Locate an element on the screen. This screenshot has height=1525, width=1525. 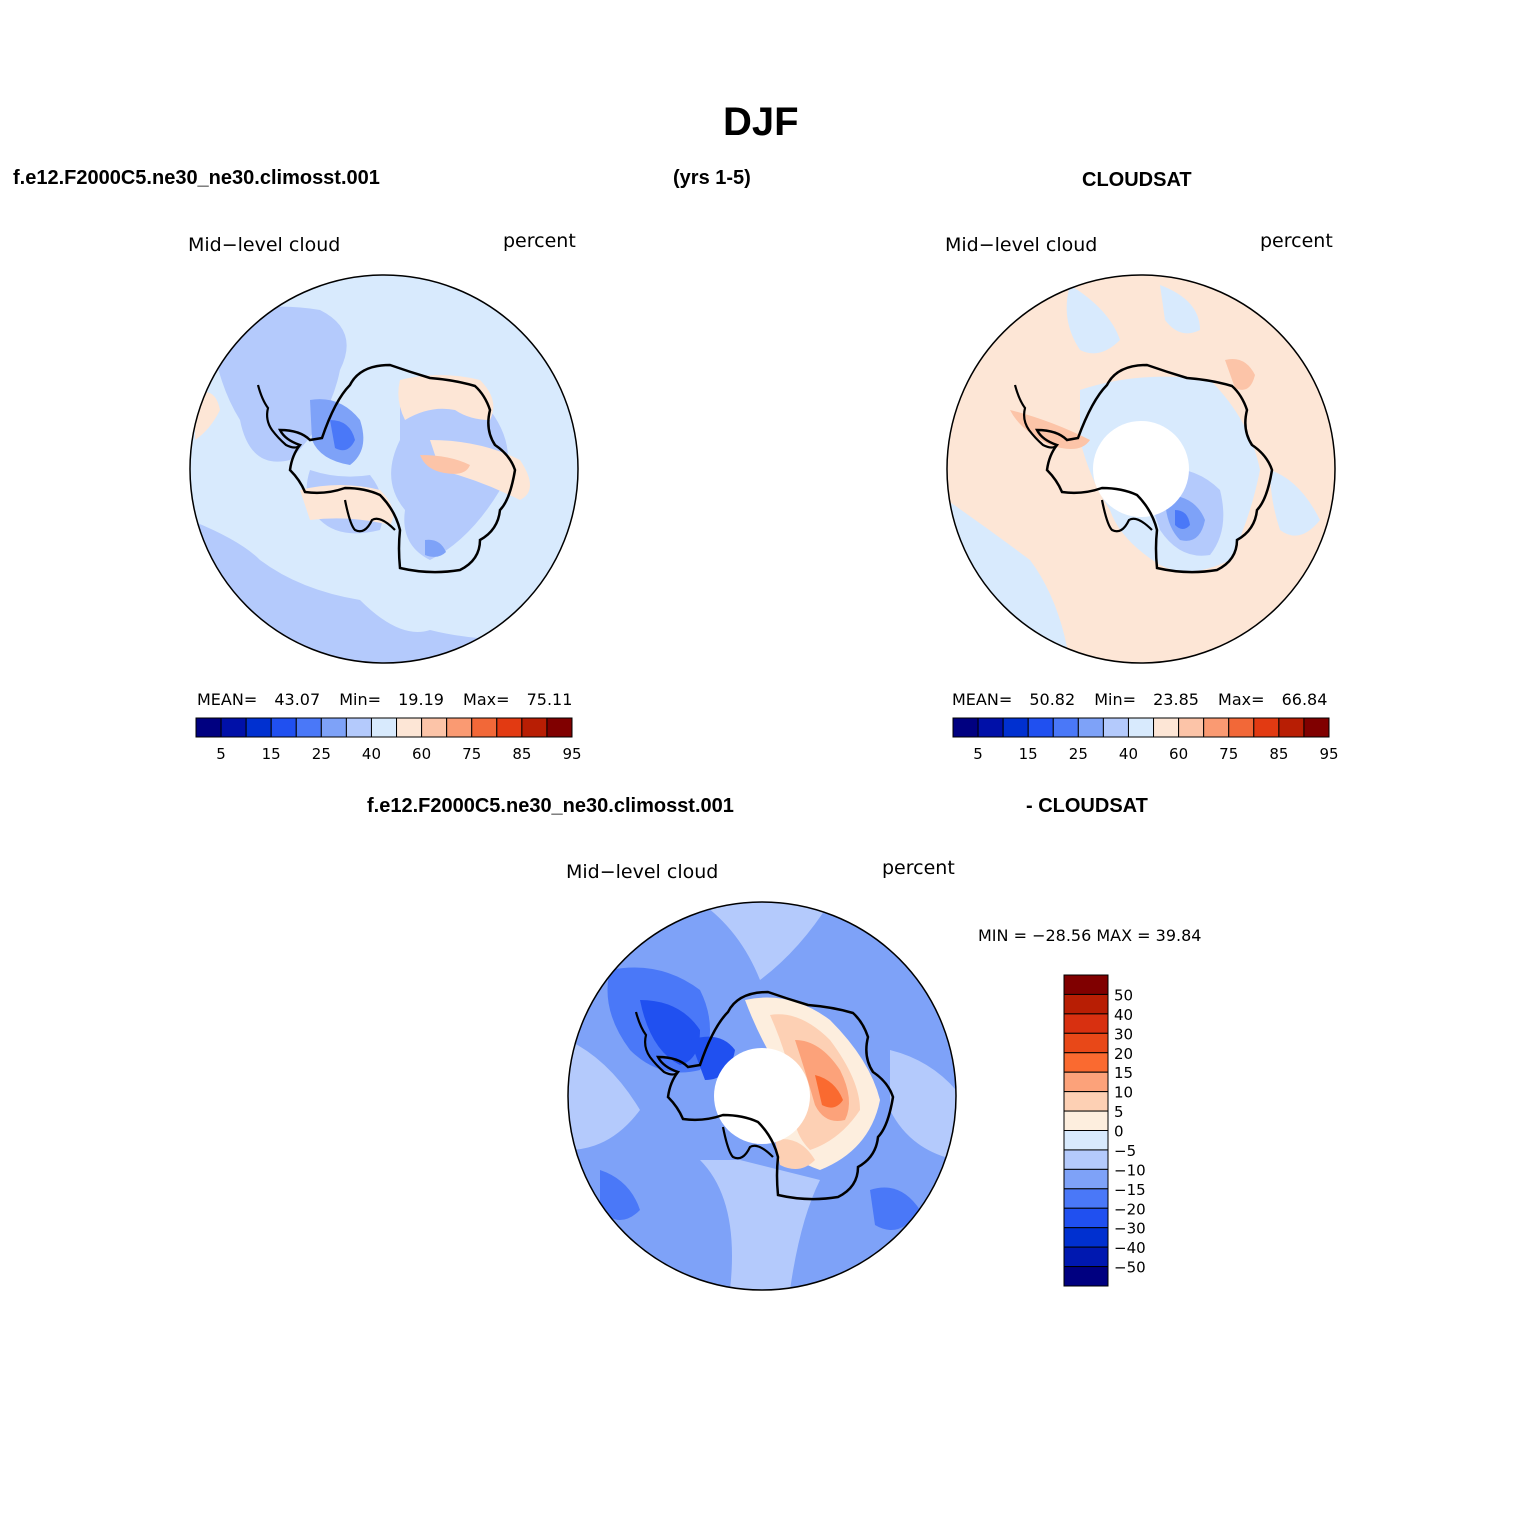
diff-contour-light-e is located at coordinates (923, 1105).